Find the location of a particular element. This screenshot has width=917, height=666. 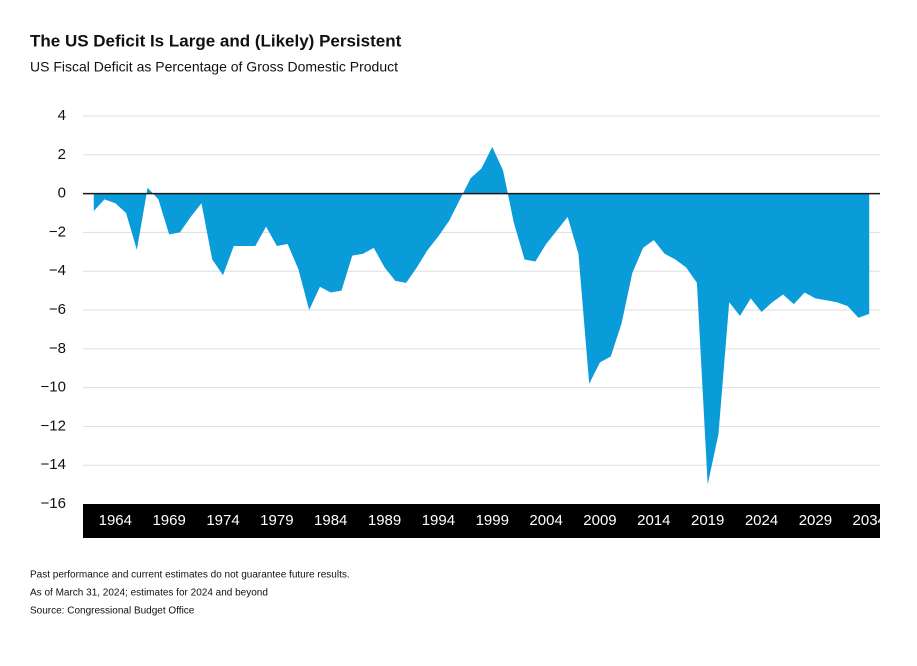

y-tick-label: 0 is located at coordinates (62, 193).